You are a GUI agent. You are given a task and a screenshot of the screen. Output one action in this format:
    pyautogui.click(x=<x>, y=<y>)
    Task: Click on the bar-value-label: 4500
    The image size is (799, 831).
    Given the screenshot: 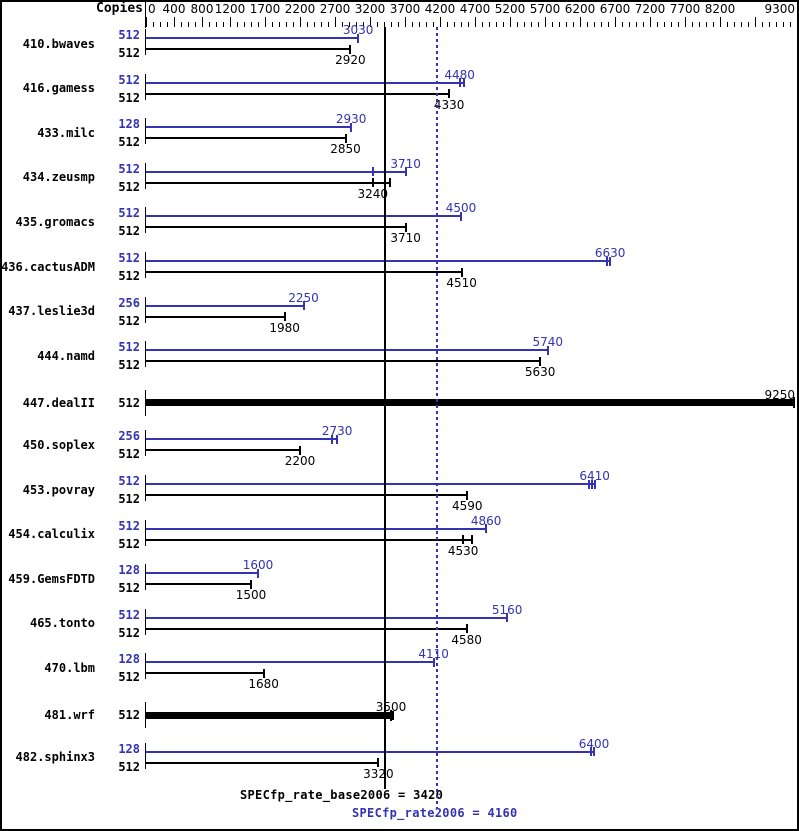 What is the action you would take?
    pyautogui.click(x=461, y=208)
    